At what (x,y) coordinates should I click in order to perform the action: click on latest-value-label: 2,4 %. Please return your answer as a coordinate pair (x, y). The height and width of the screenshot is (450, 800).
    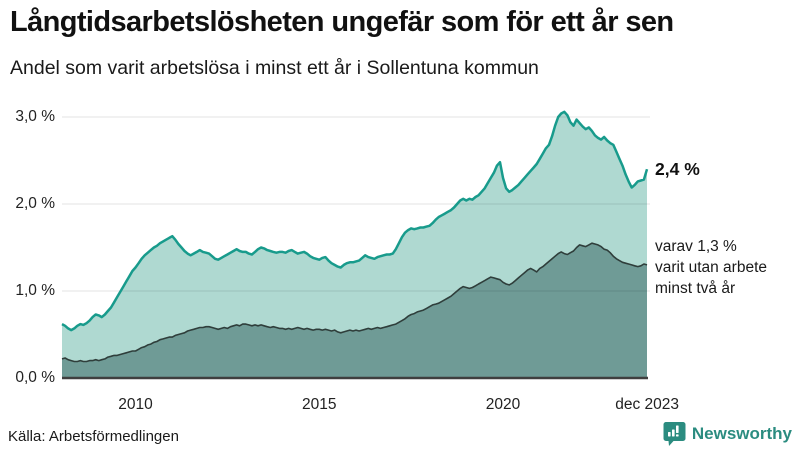
    Looking at the image, I should click on (677, 169).